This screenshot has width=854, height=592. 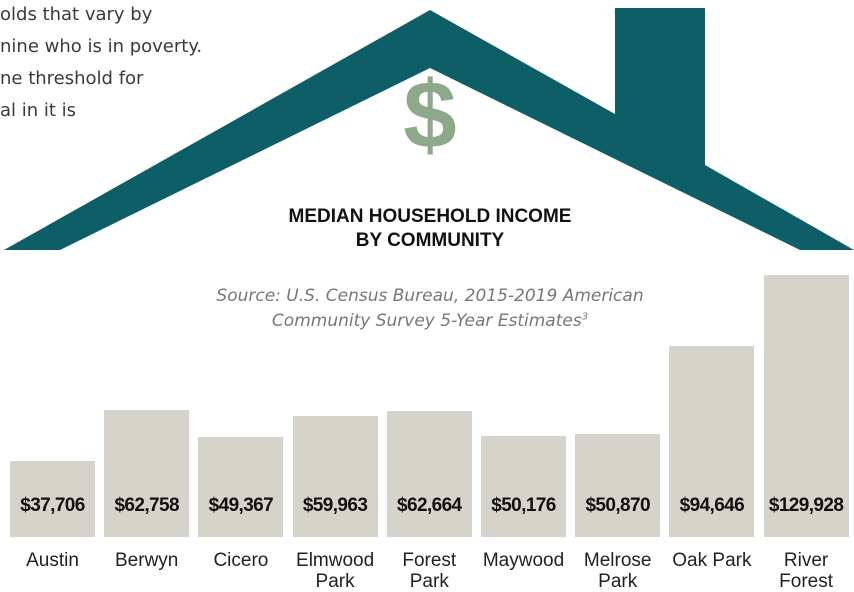 I want to click on chart-subtitle: Community Survey 5-Year Estimates3, so click(x=430, y=321).